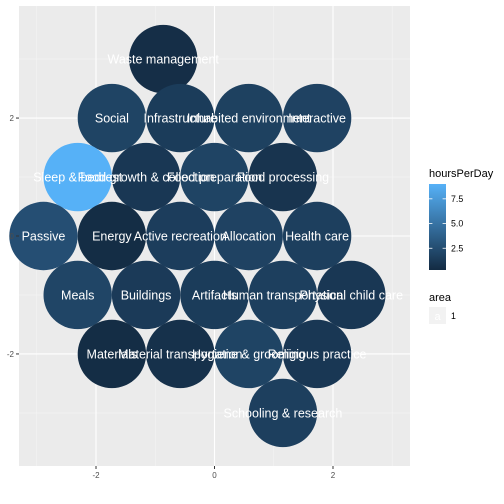 This screenshot has width=504, height=504. Describe the element at coordinates (11, 354) in the screenshot. I see `y-tick-label: -2` at that location.